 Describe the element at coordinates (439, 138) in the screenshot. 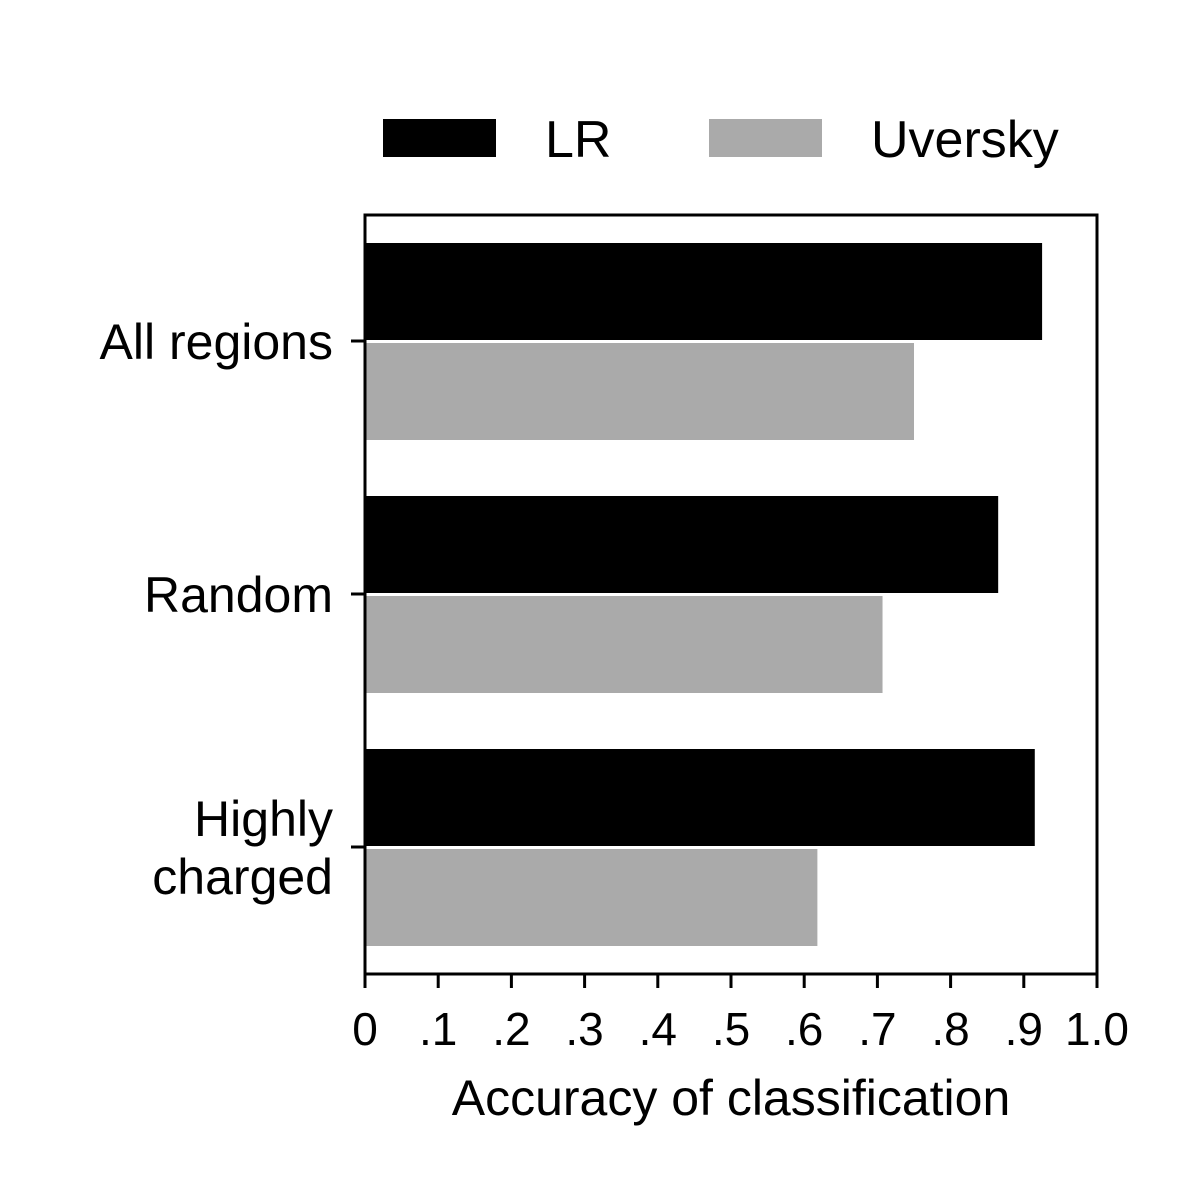

I see `legend-swatch-lr` at that location.